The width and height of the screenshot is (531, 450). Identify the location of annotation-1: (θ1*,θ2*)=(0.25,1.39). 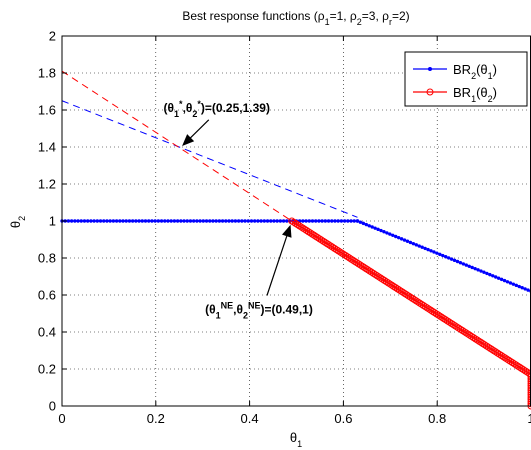
(217, 123).